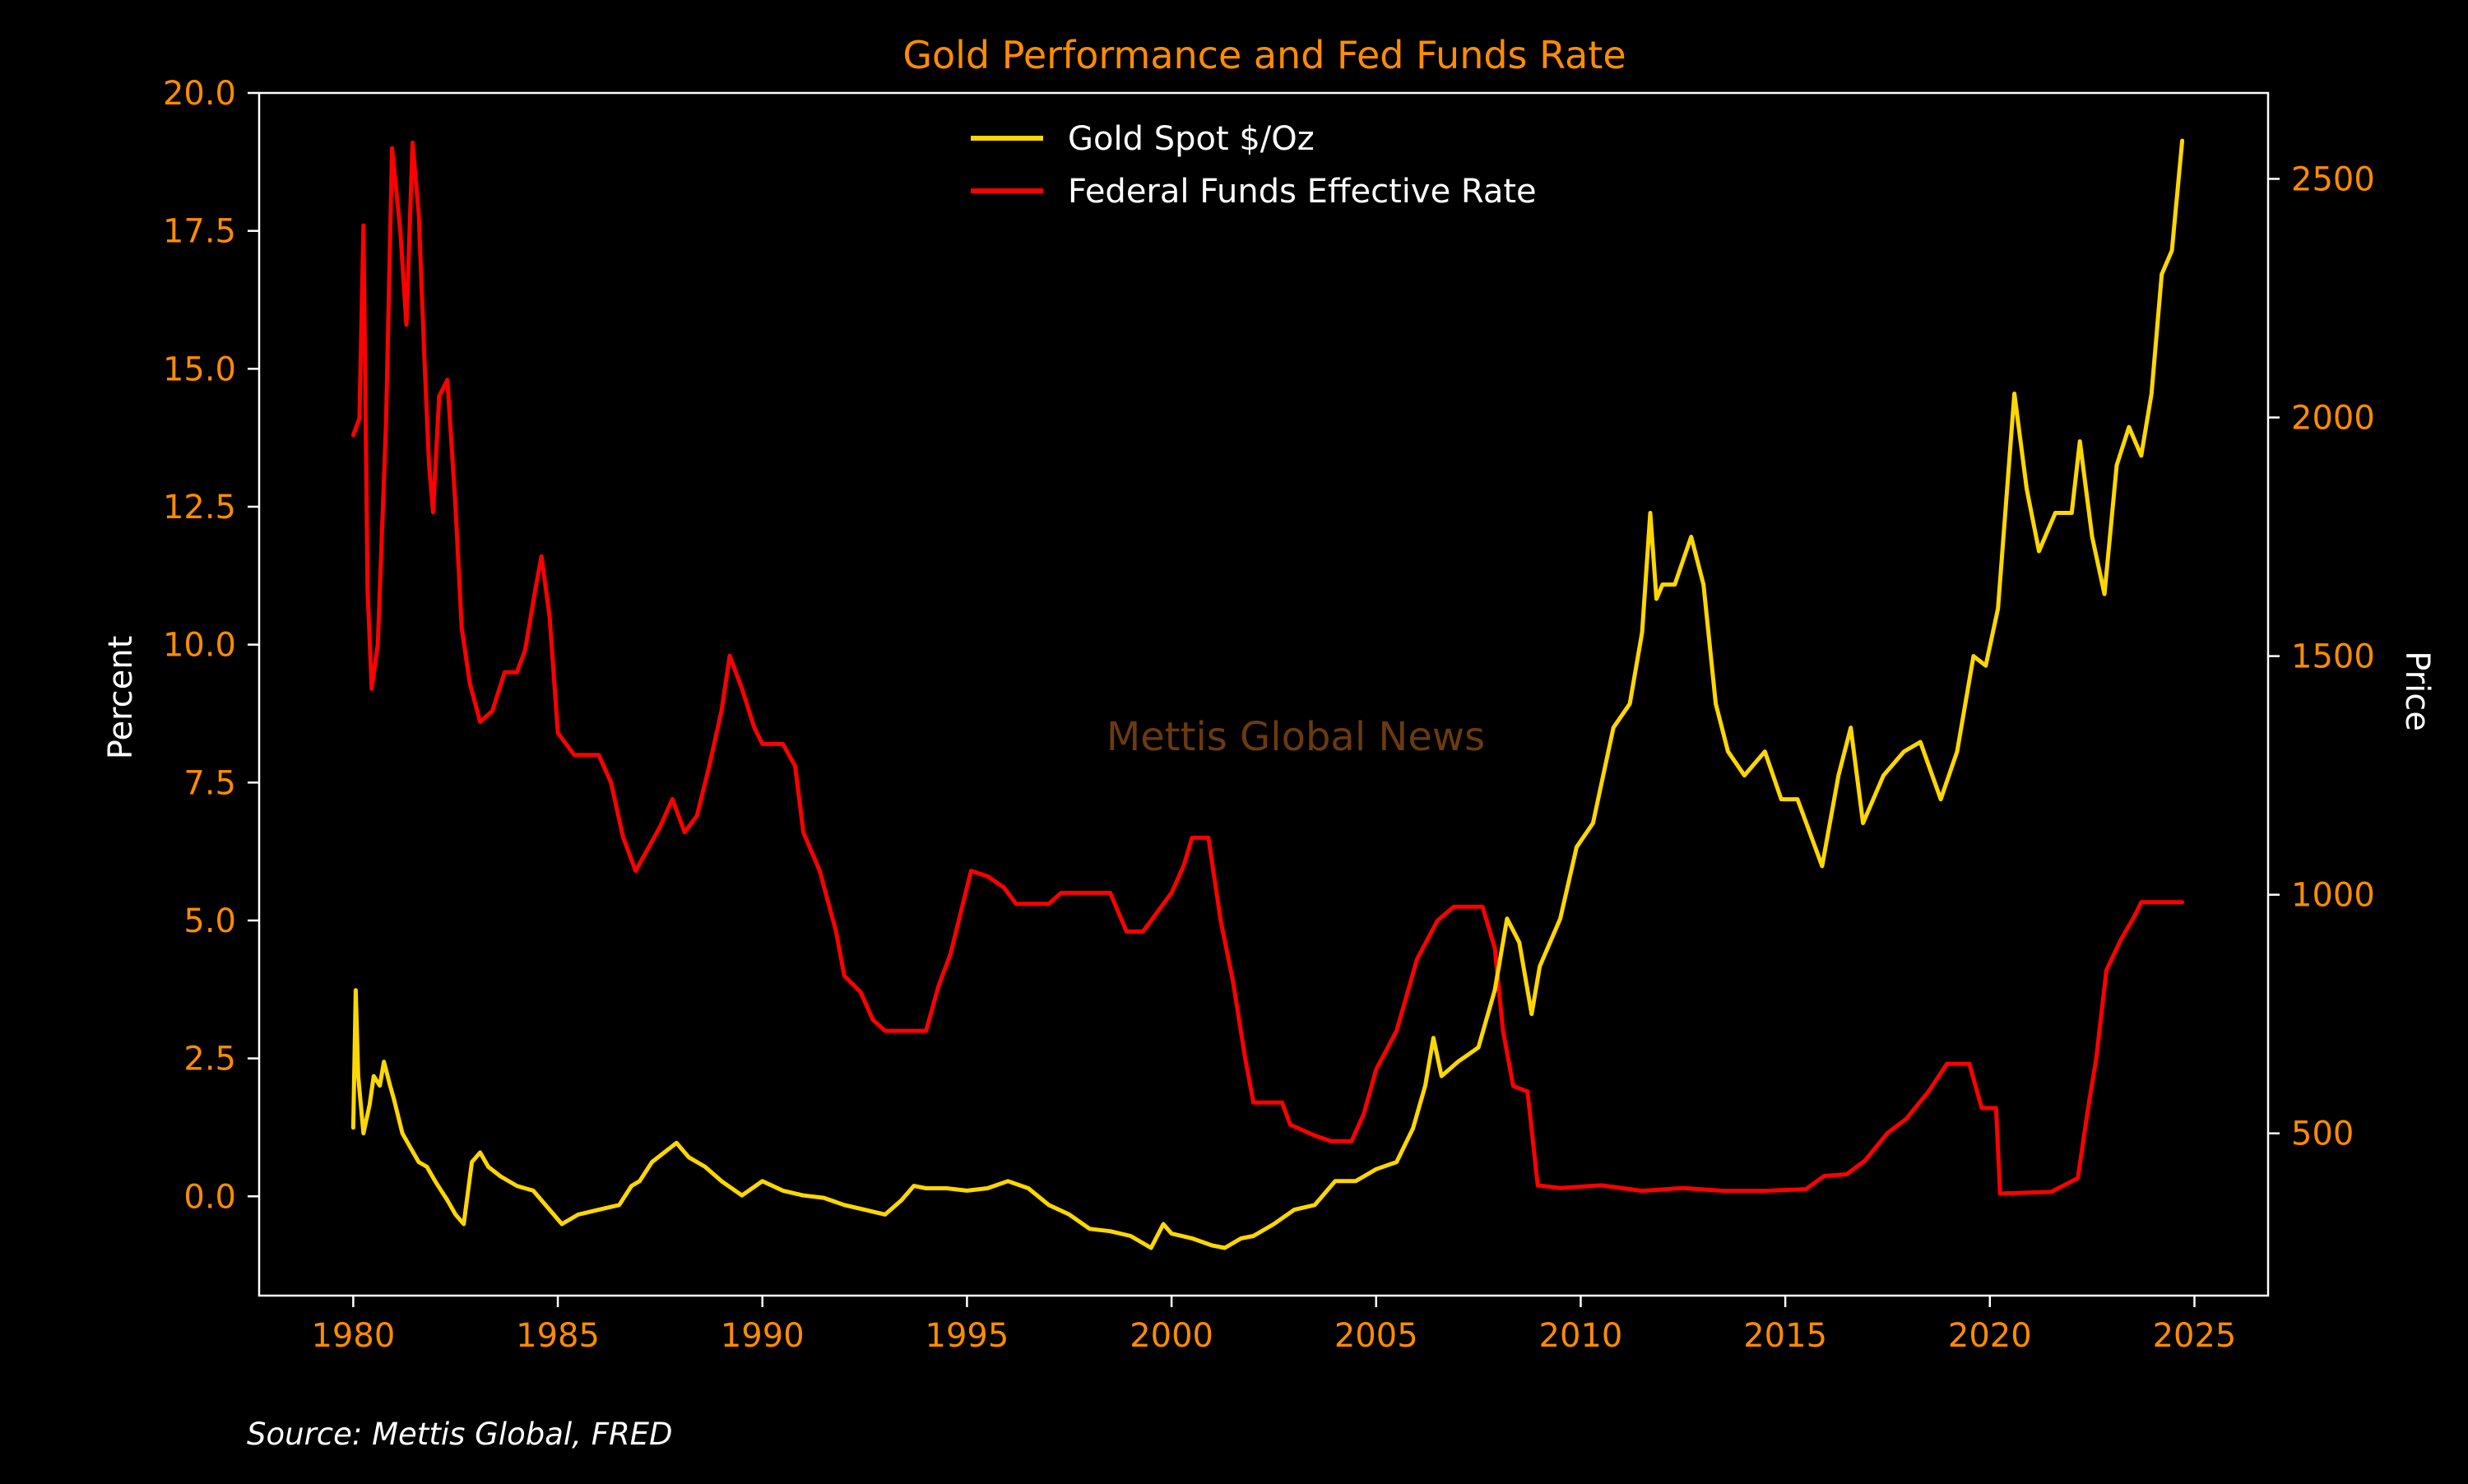 The height and width of the screenshot is (1484, 2468). Describe the element at coordinates (763, 1336) in the screenshot. I see `x-tick-label: 1990` at that location.